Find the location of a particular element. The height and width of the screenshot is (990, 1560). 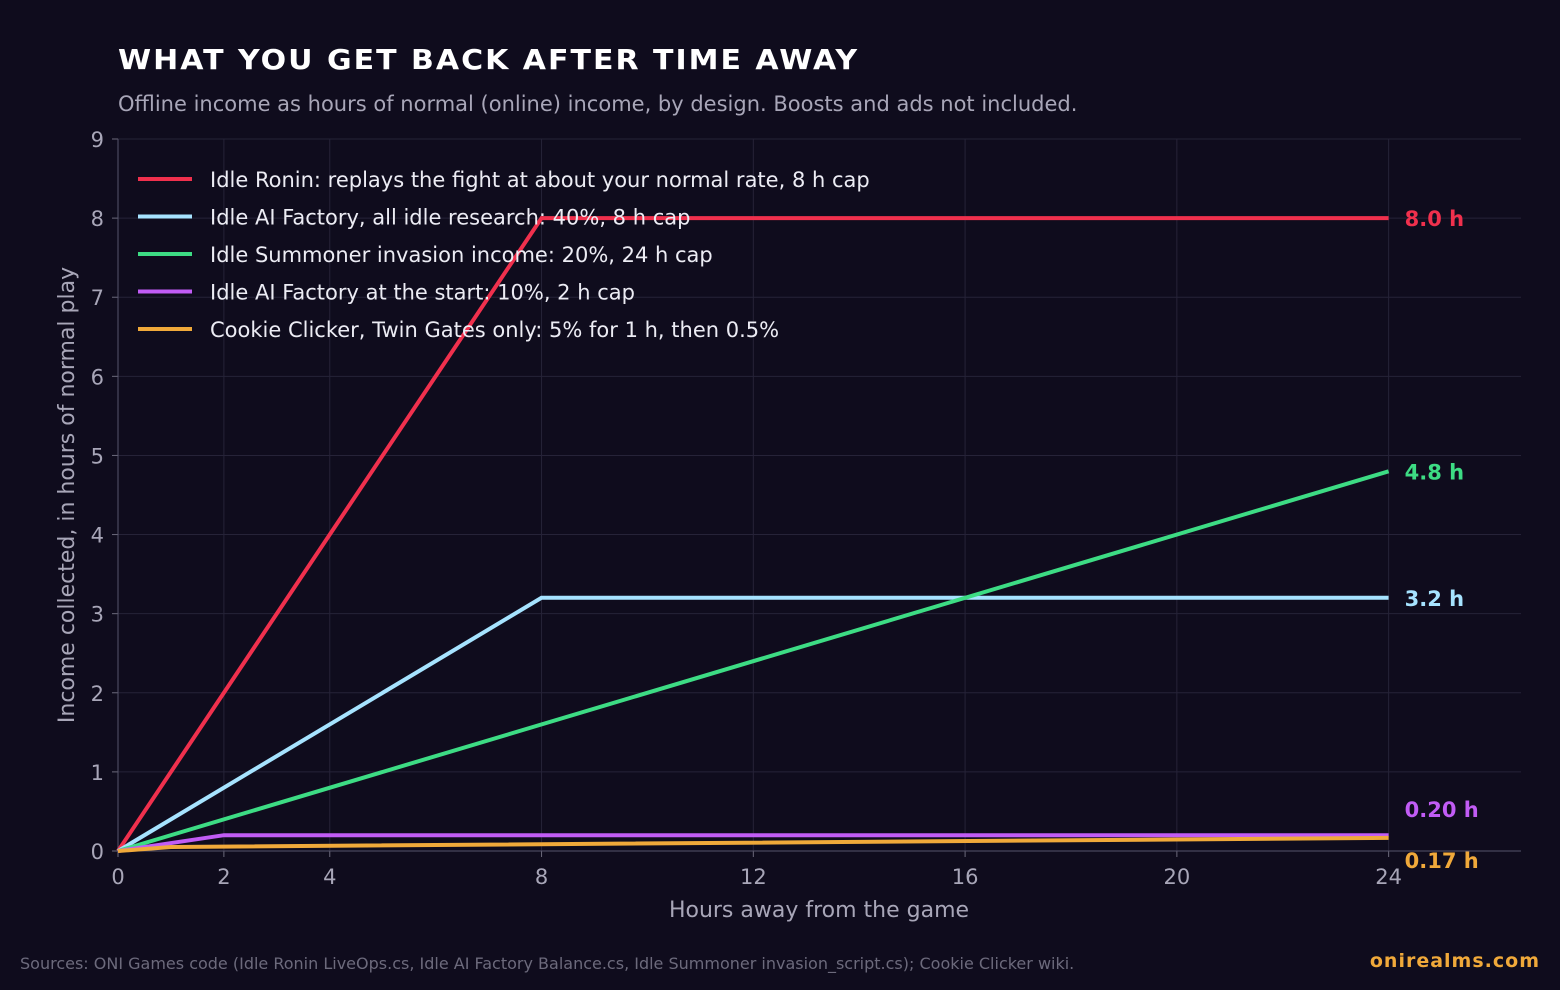

footer-brand: onirealms.com is located at coordinates (1454, 961).